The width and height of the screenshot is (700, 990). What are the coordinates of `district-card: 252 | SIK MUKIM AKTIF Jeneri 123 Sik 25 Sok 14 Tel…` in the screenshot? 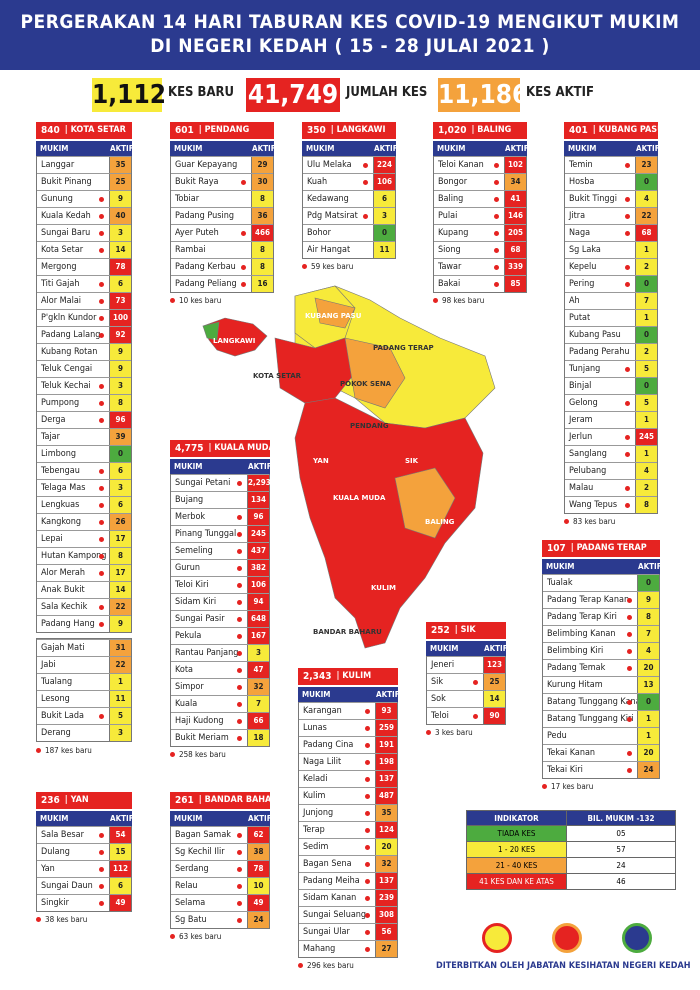 It's located at (467, 679).